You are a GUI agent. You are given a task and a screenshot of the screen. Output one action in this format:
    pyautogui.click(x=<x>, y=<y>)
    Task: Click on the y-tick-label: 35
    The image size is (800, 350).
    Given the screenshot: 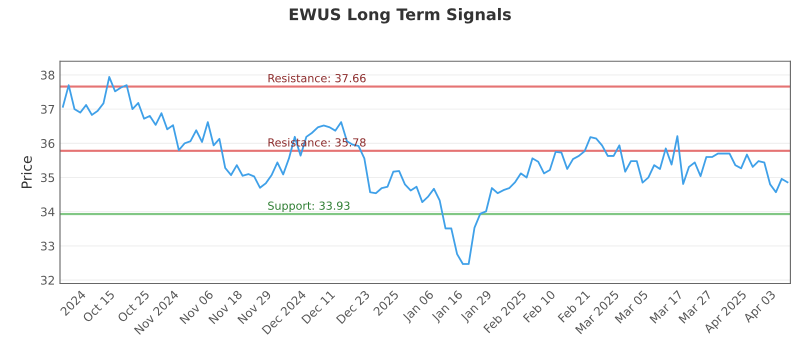 What is the action you would take?
    pyautogui.click(x=47, y=177)
    